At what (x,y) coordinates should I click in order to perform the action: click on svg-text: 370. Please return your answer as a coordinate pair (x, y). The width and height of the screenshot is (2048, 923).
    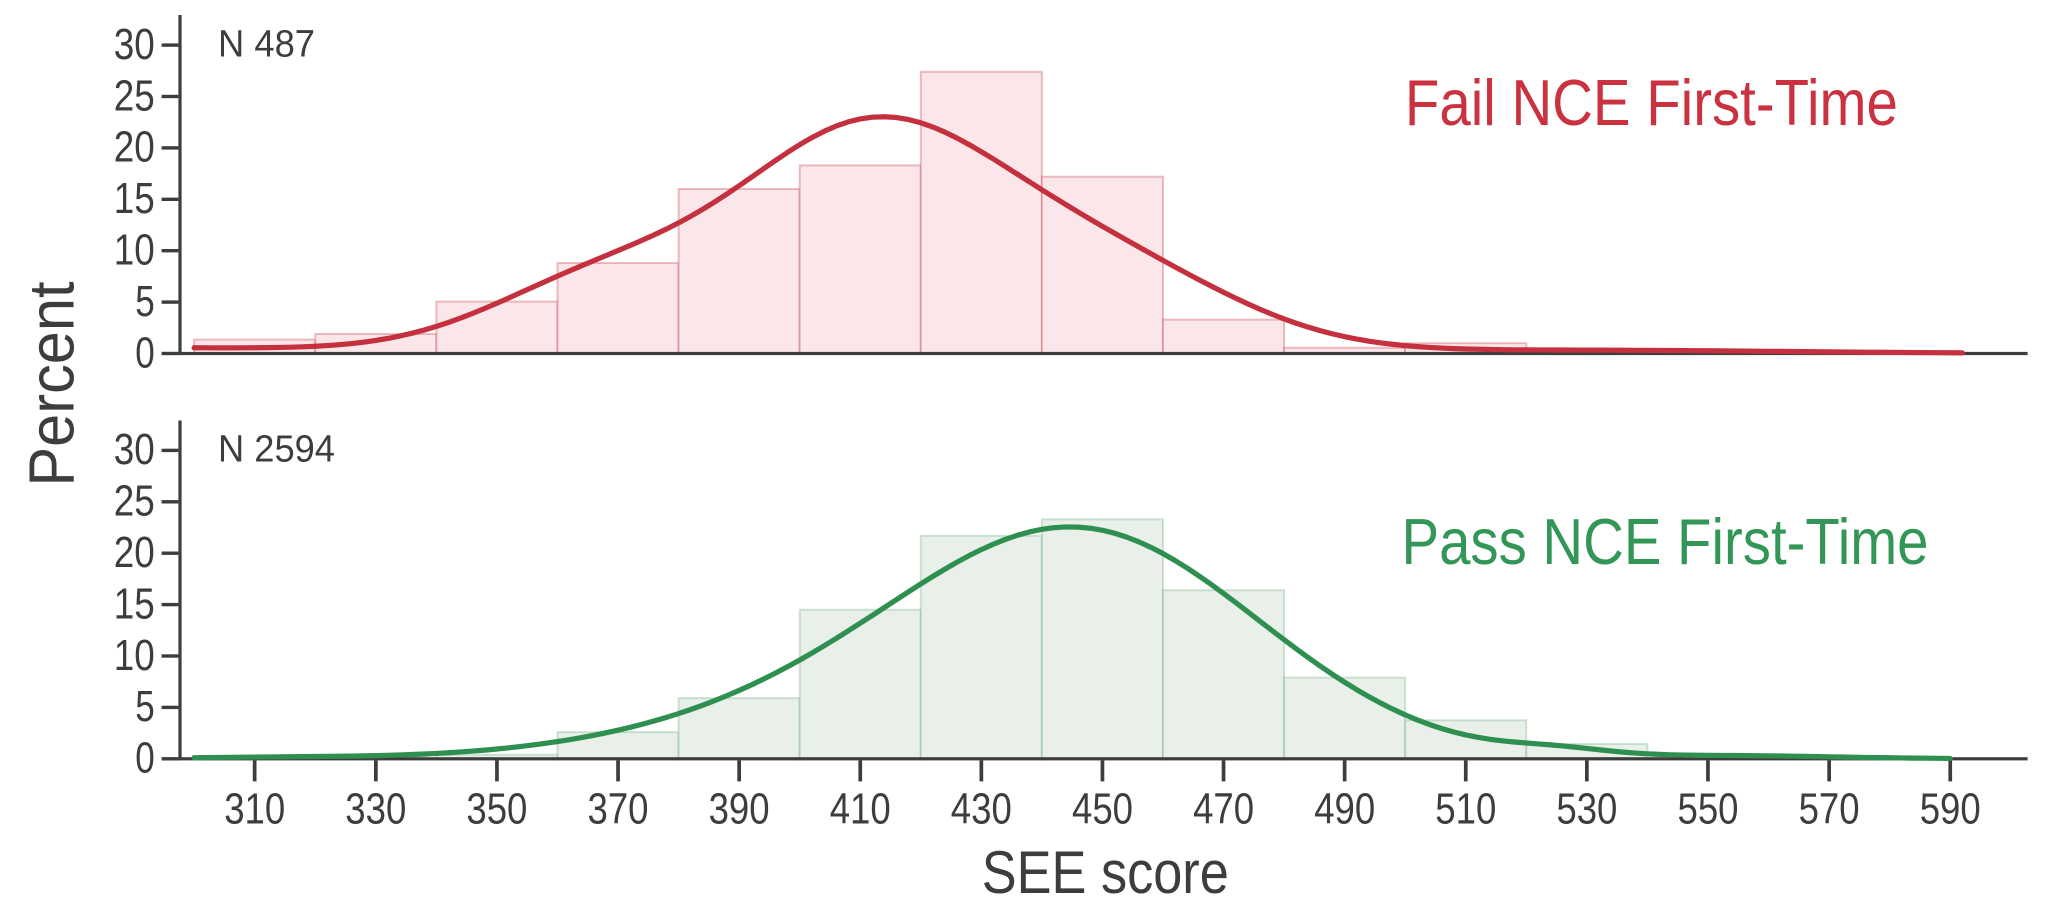
    Looking at the image, I should click on (618, 809).